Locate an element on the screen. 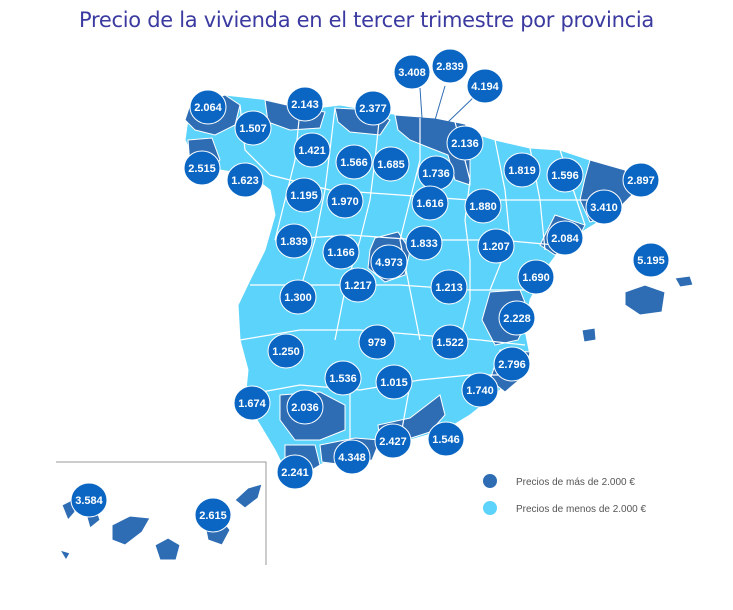 This screenshot has width=733, height=610. price-bubble: 2.839 is located at coordinates (450, 66).